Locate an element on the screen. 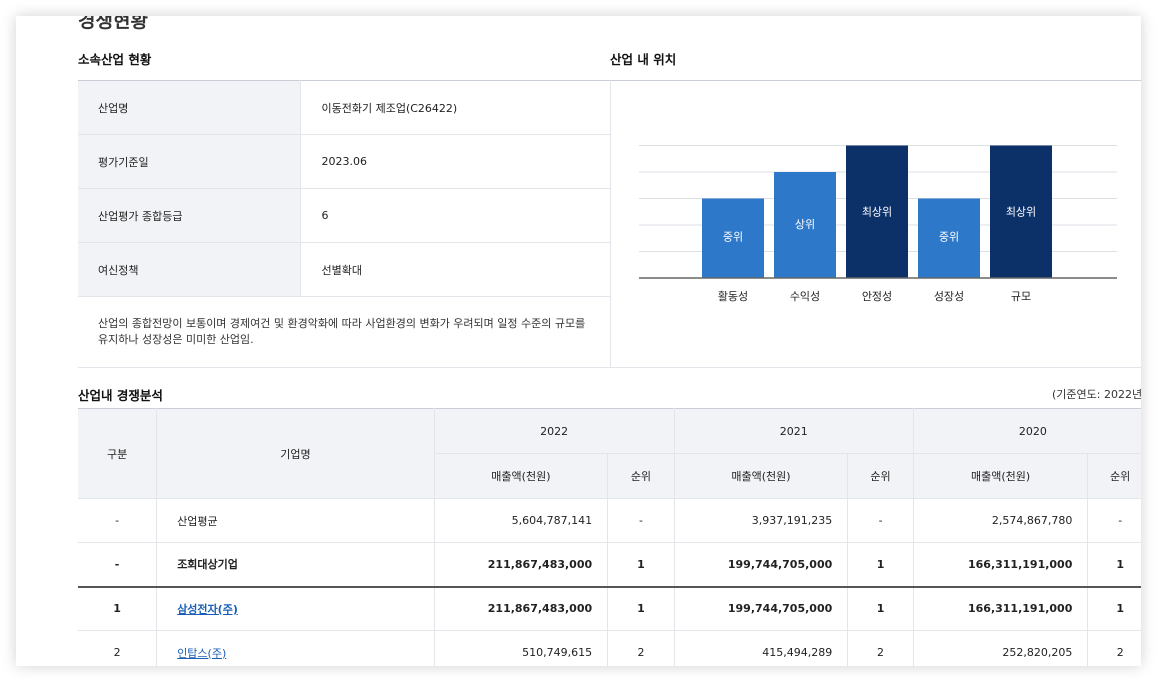 The height and width of the screenshot is (680, 1156). base-year-note: (기준연도: 2022년) is located at coordinates (1096, 394).